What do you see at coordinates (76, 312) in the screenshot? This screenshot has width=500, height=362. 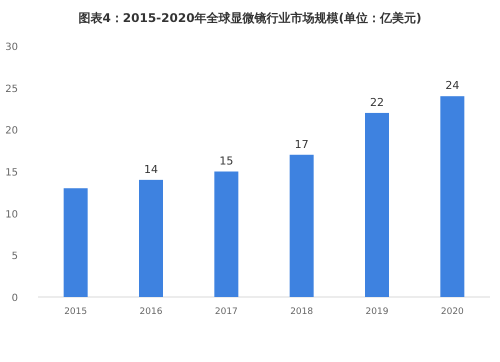 I see `x-tick-label: 2015` at bounding box center [76, 312].